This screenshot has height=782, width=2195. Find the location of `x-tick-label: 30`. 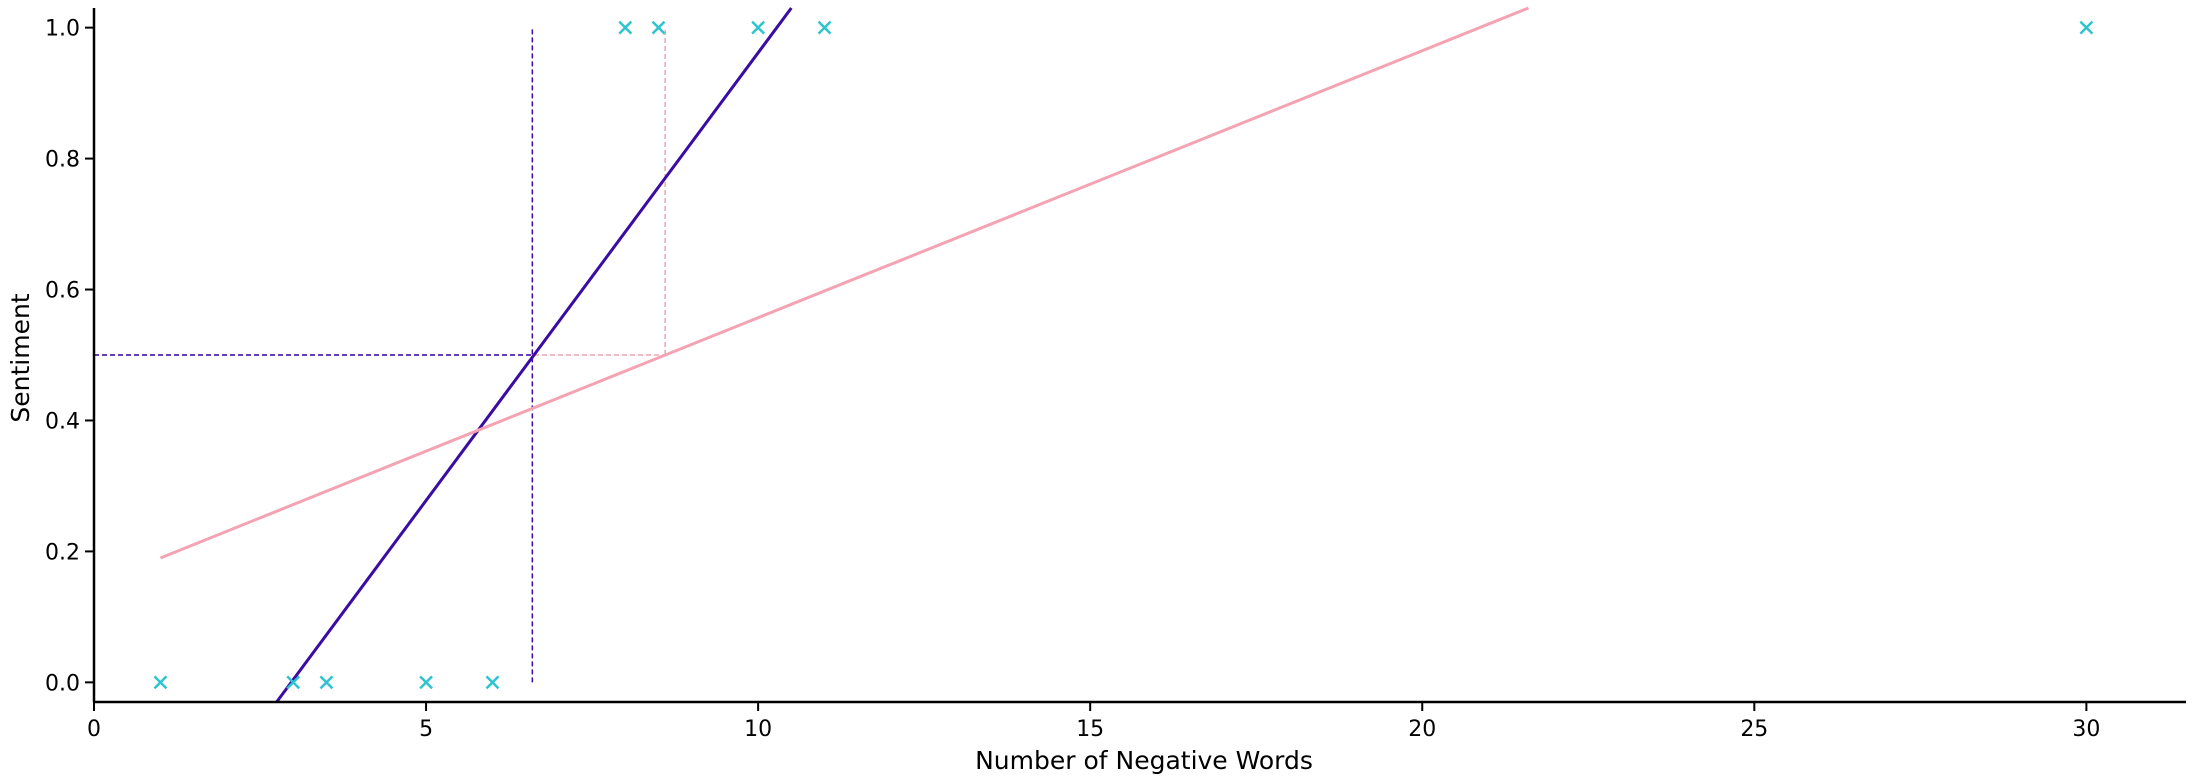

x-tick-label: 30 is located at coordinates (2086, 729).